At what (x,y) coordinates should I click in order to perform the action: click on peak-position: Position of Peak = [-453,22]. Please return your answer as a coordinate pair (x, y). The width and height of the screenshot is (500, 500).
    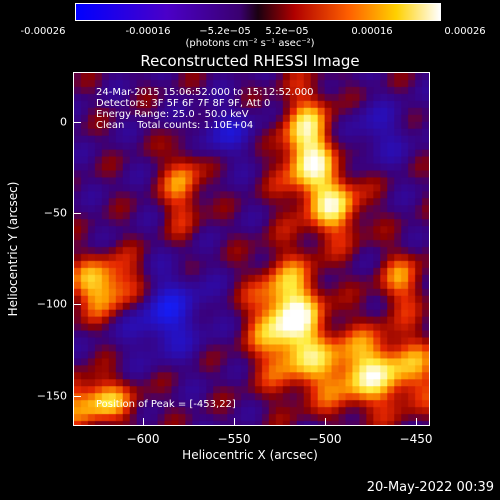
    Looking at the image, I should click on (166, 404).